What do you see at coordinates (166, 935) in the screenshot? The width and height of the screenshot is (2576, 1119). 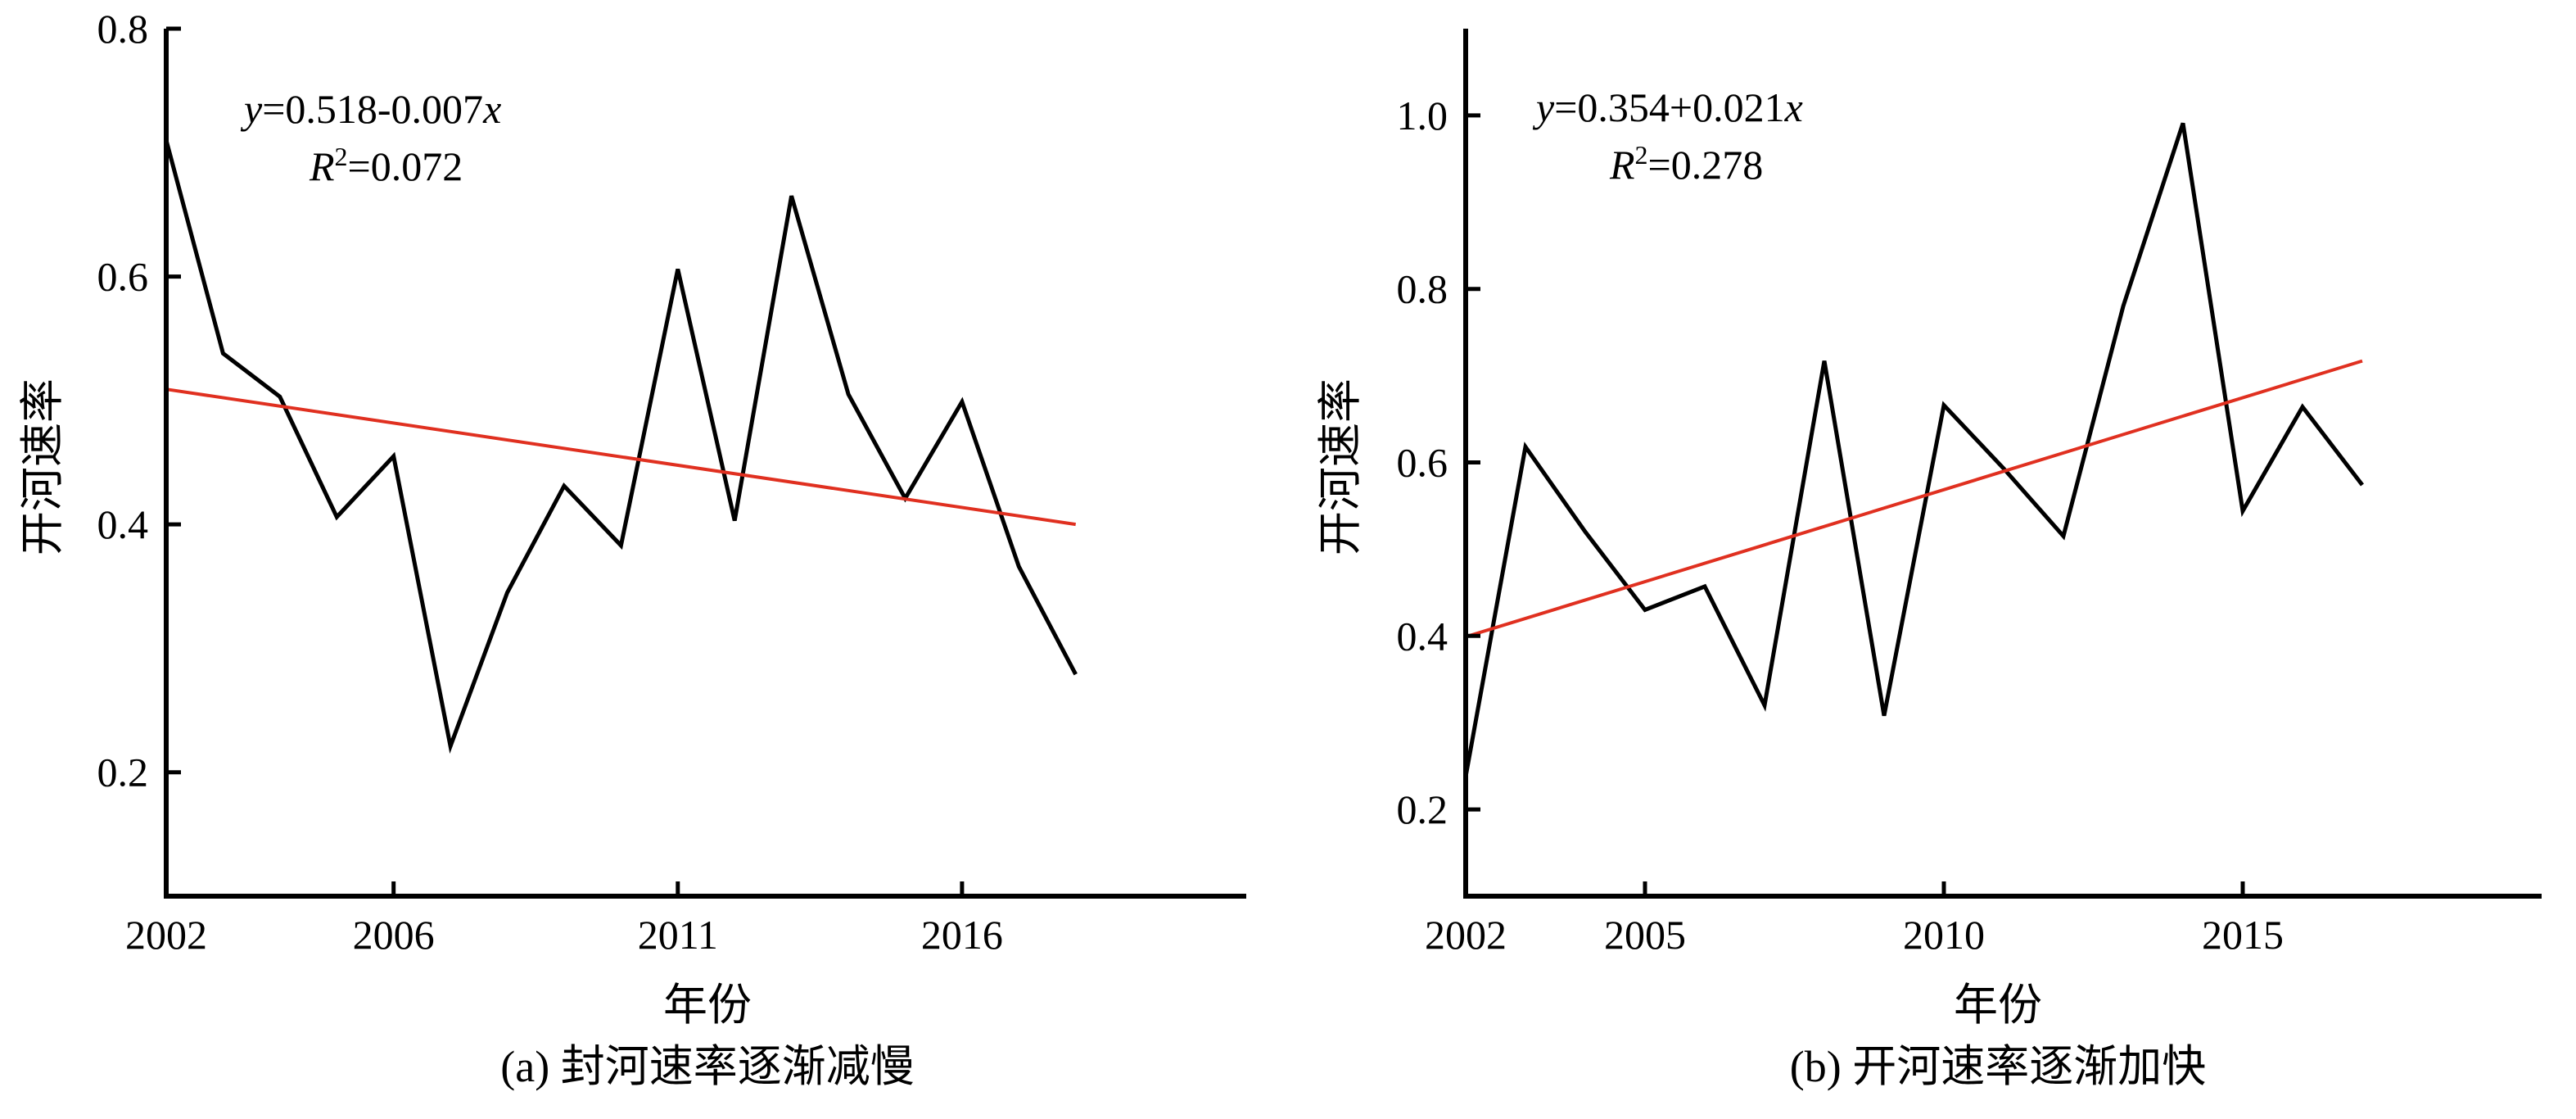 I see `panel-a-xtick-label: 2002` at bounding box center [166, 935].